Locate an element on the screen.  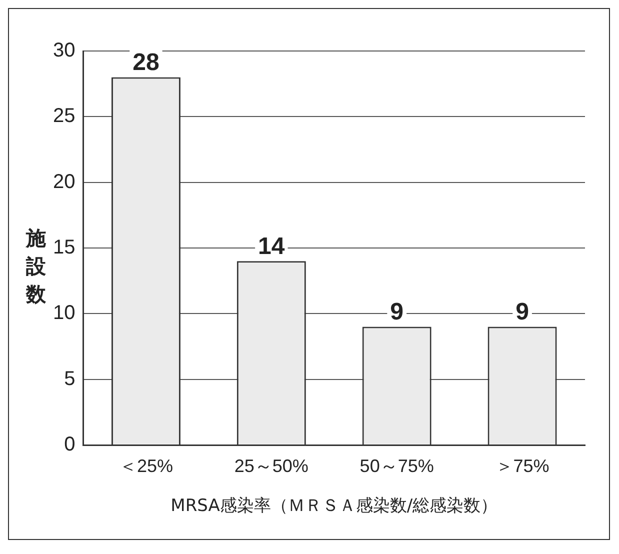
y-tick-label: 25 is located at coordinates (64, 116).